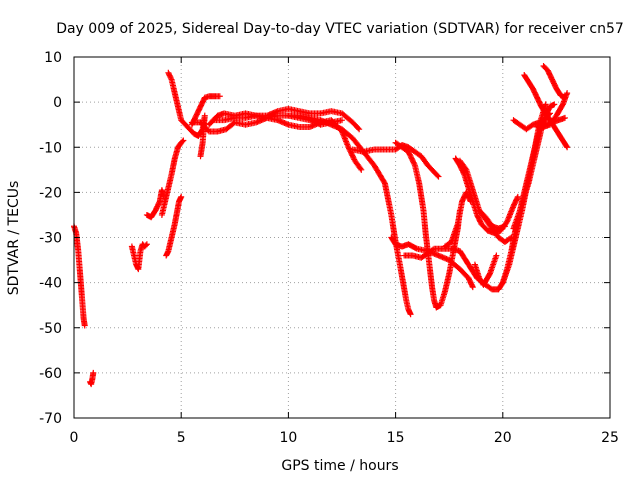 This screenshot has width=640, height=480. I want to click on series-s4, so click(155, 204).